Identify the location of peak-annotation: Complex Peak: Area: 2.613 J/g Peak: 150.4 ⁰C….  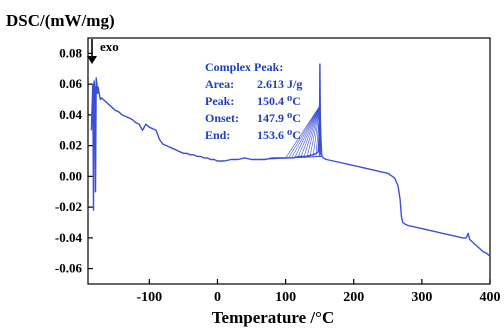
(253, 101).